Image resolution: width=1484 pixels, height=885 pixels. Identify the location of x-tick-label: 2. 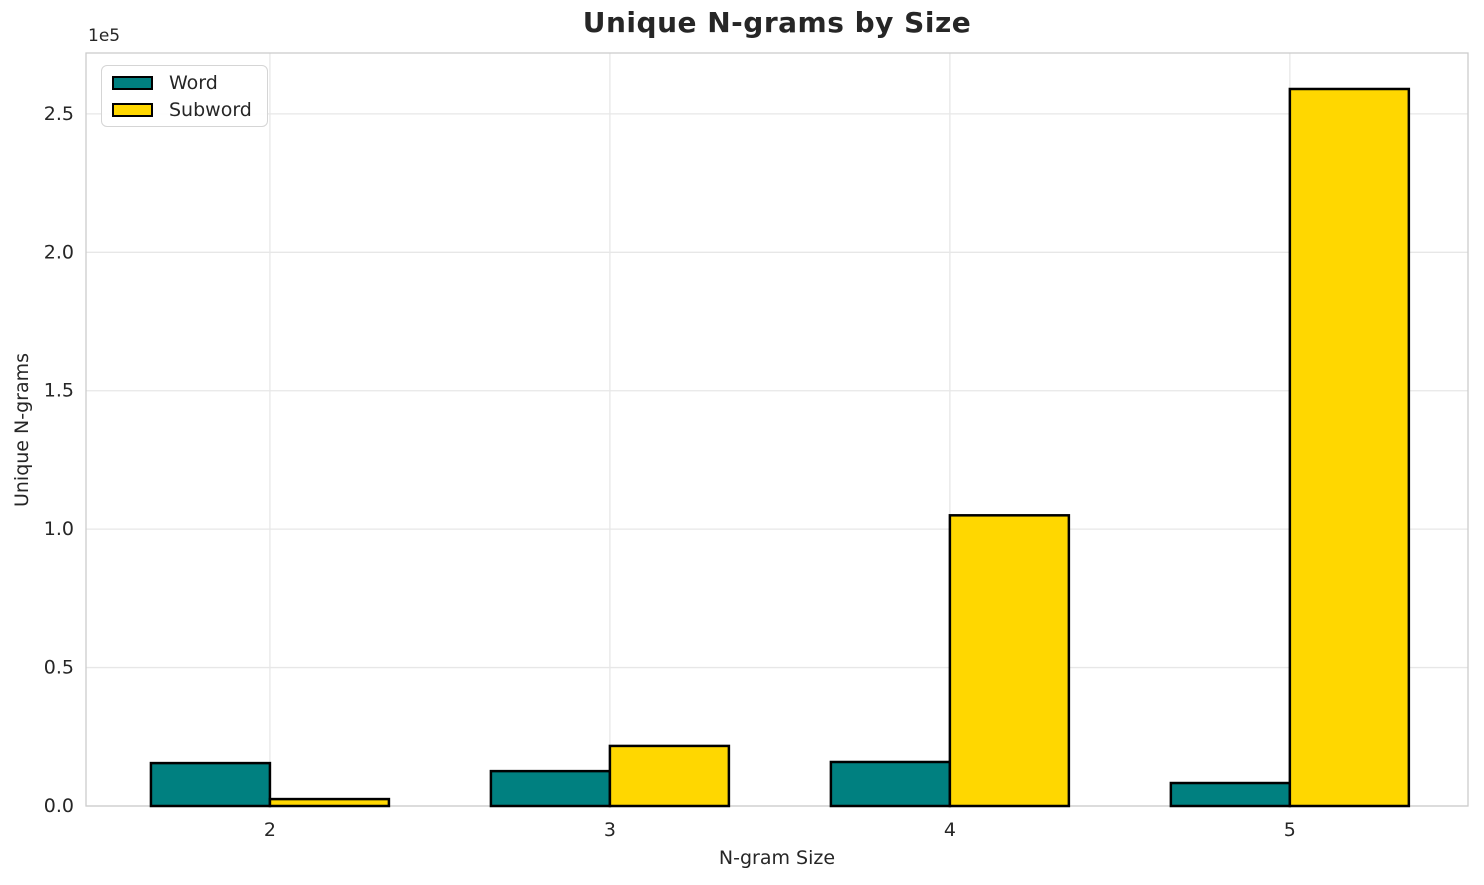
(270, 830).